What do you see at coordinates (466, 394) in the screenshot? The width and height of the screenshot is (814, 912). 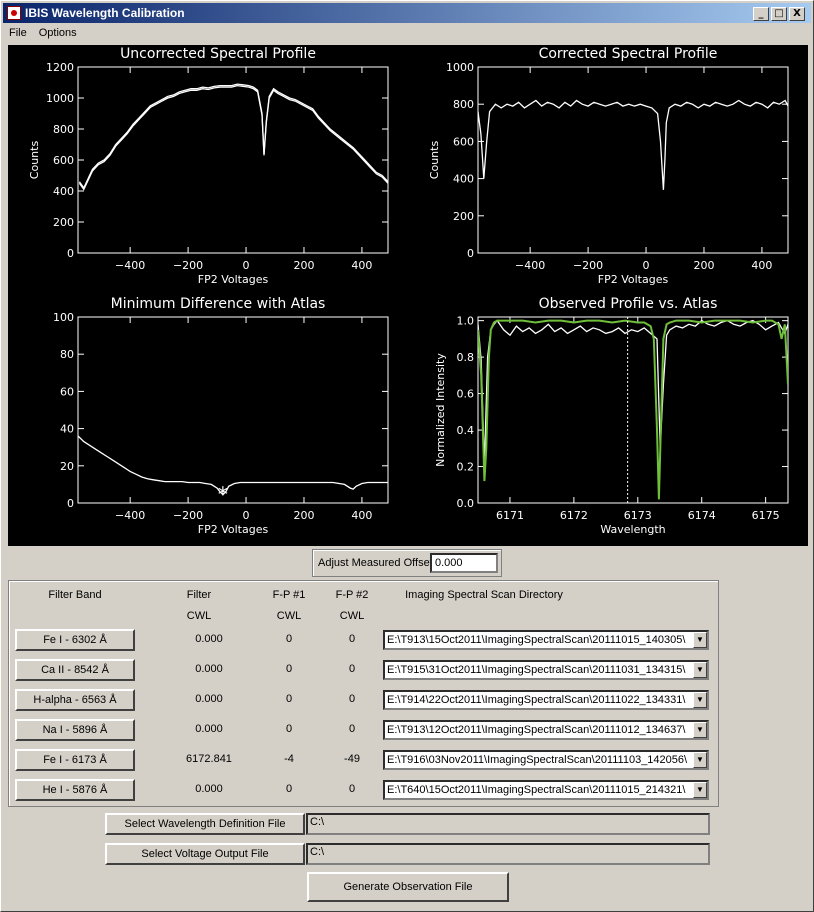 I see `y-tick-label: 0.6` at bounding box center [466, 394].